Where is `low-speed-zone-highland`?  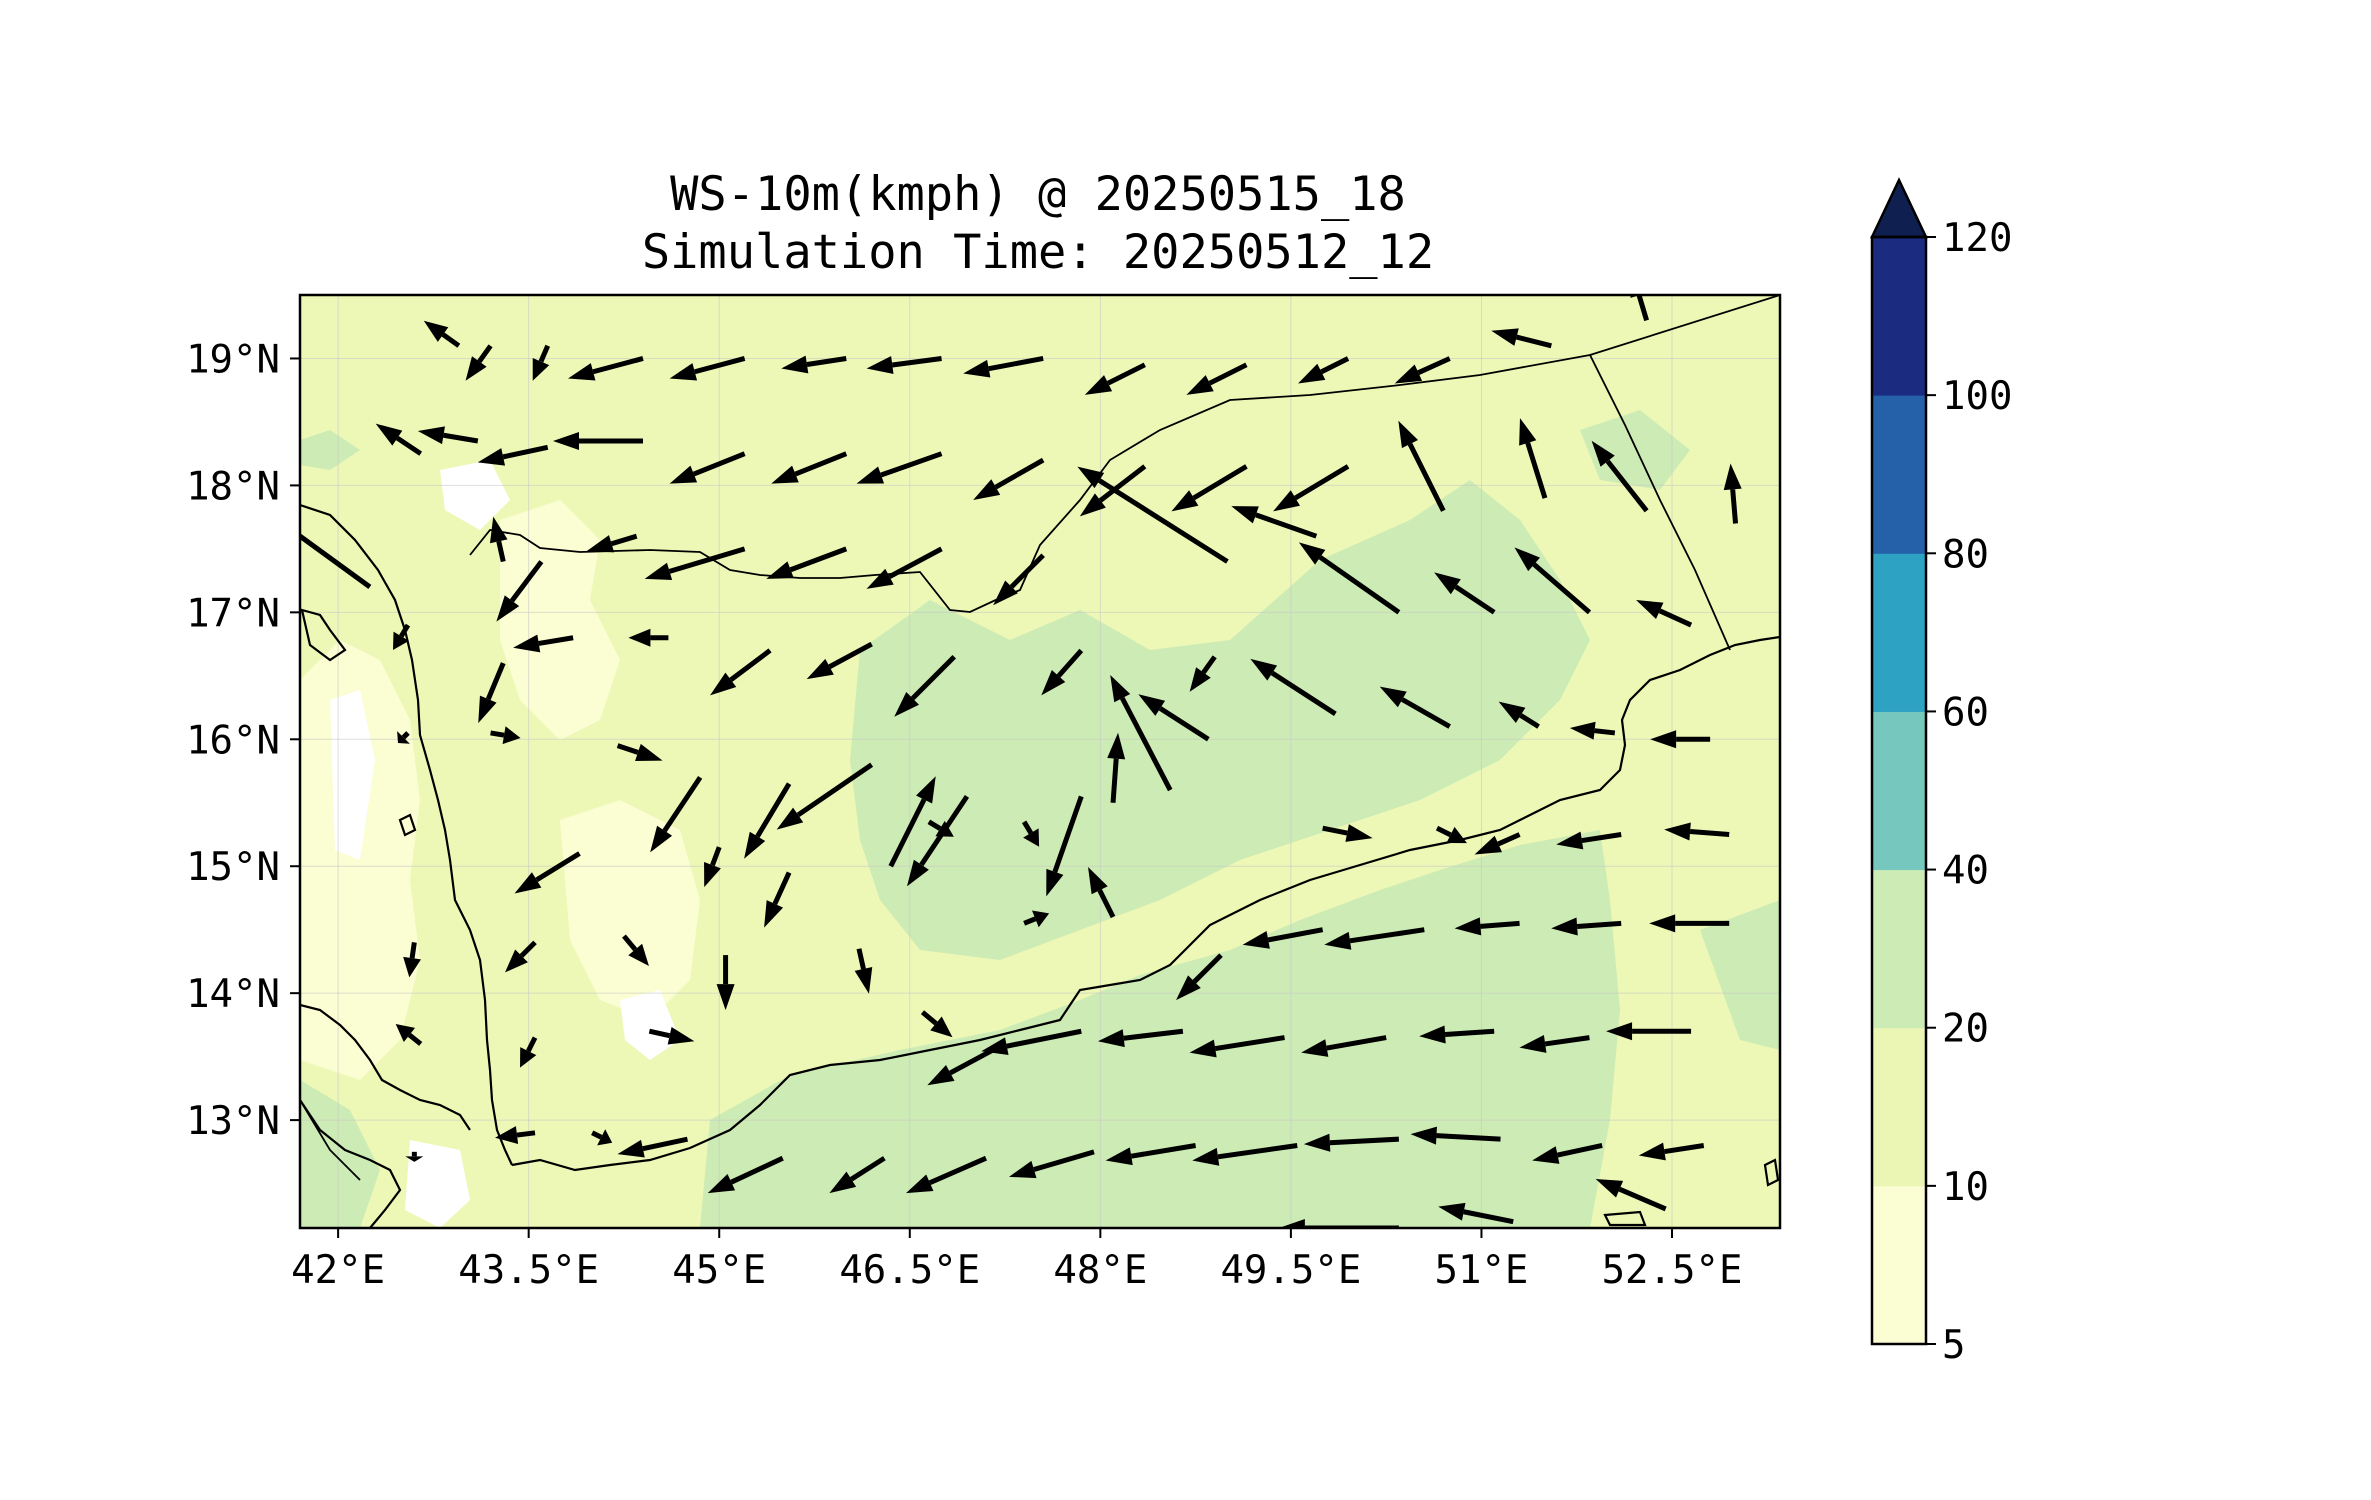
low-speed-zone-highland is located at coordinates (630, 910).